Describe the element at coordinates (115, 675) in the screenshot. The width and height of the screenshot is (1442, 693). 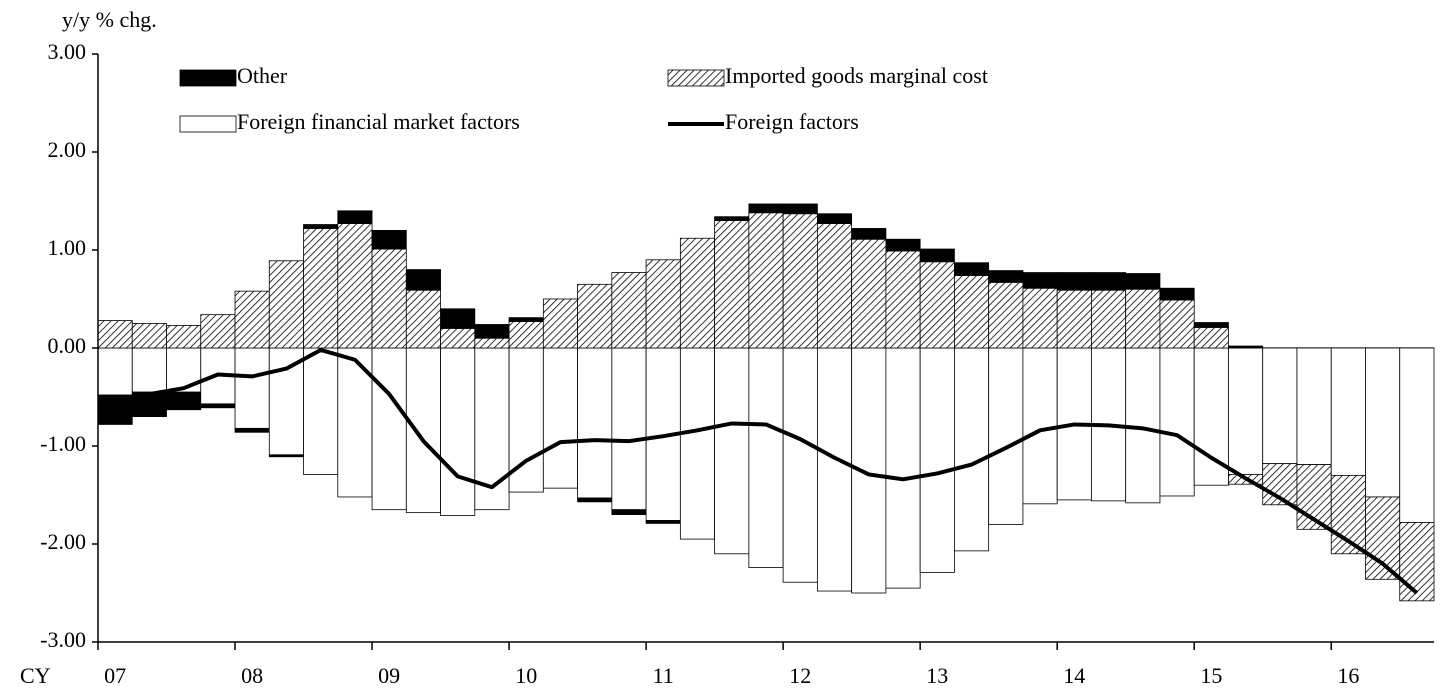
I see `x-tick-label: 07` at that location.